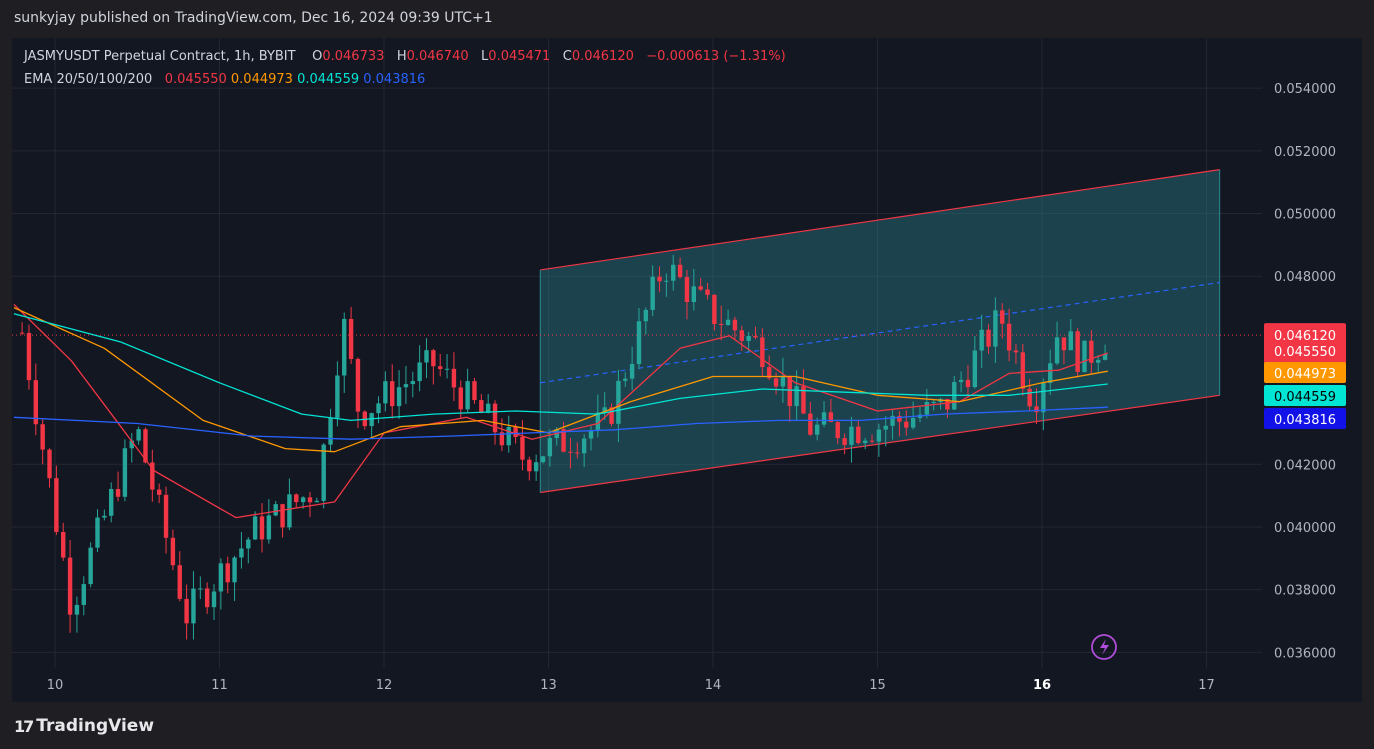  What do you see at coordinates (160, 56) in the screenshot?
I see `symbol-title: JASMYUSDT Perpetual Contract, 1h, BYBIT` at bounding box center [160, 56].